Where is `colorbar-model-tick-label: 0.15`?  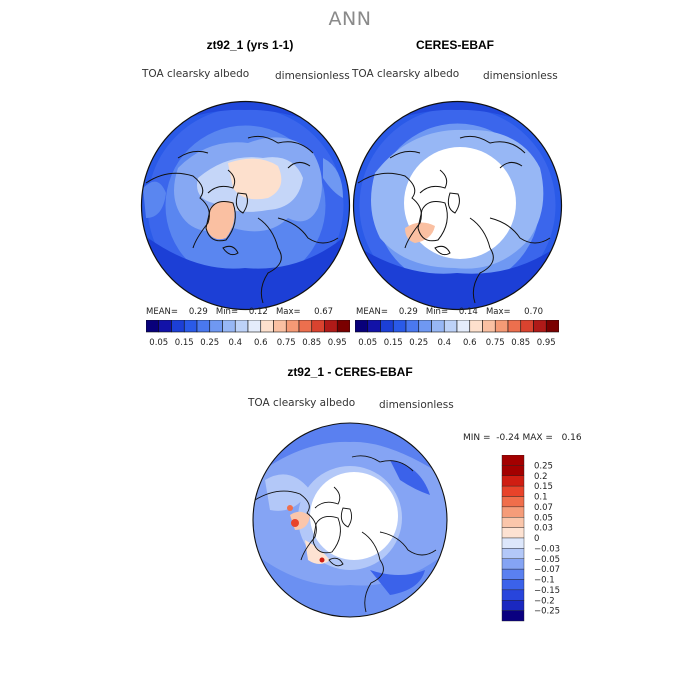
colorbar-model-tick-label: 0.15 is located at coordinates (184, 343).